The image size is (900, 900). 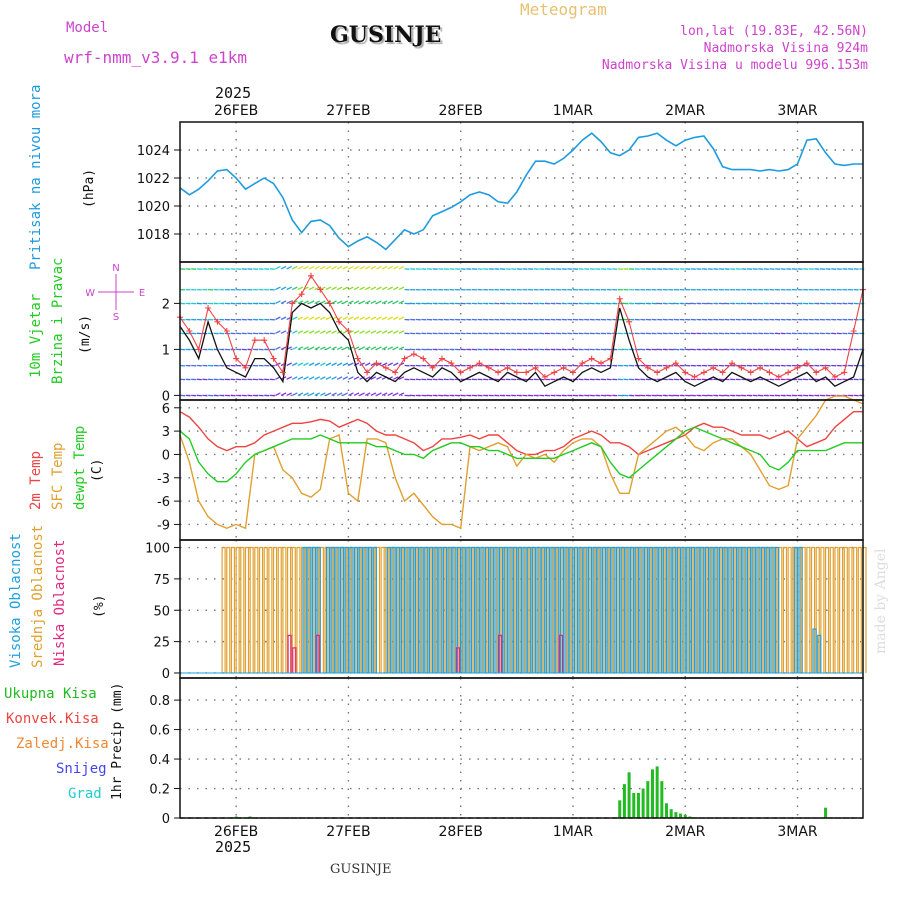 I want to click on temp-tick-label: -6, so click(x=163, y=502).